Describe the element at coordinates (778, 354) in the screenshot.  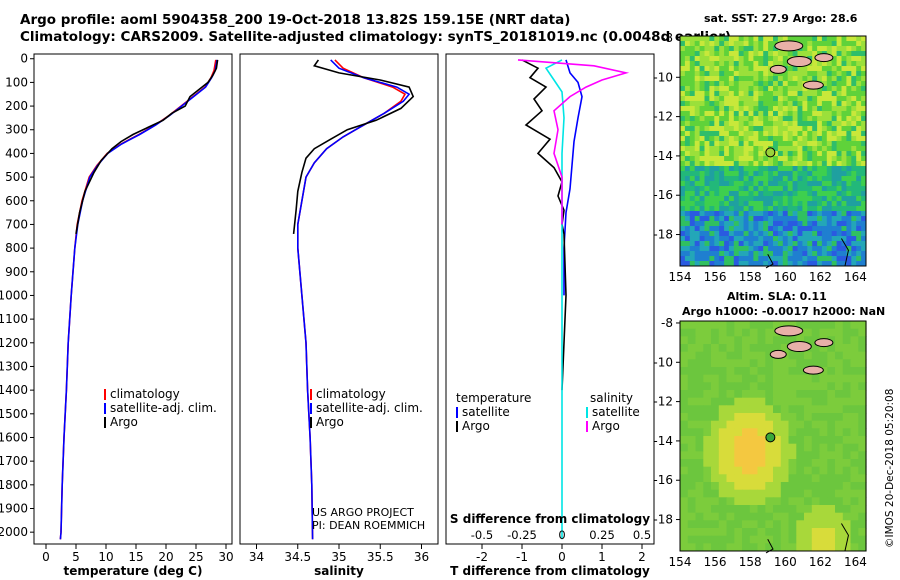
I see `island-shape` at that location.